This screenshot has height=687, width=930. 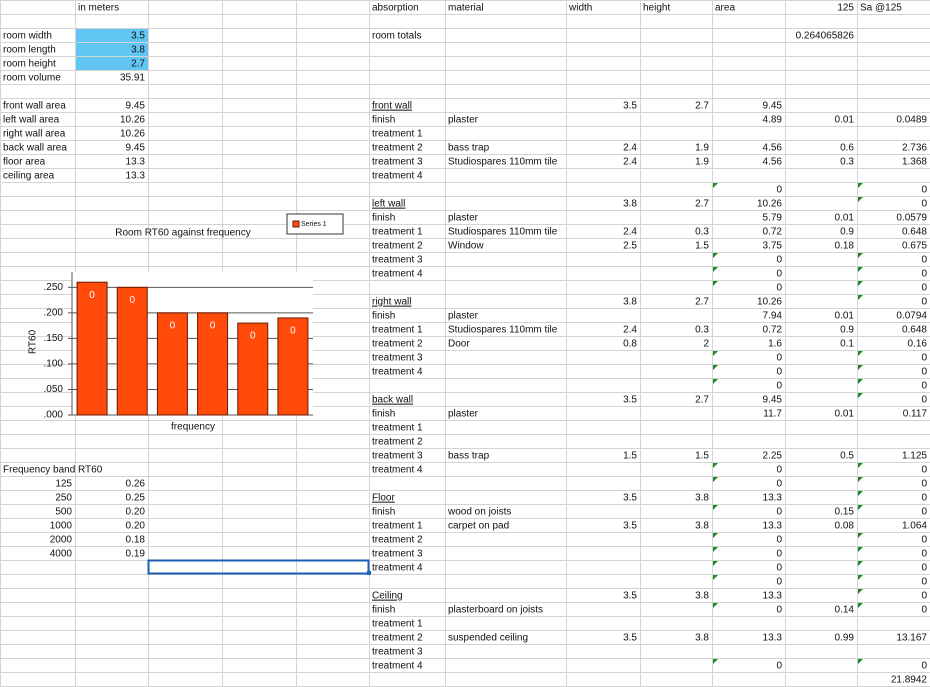 What do you see at coordinates (98, 8) in the screenshot?
I see `cell-text: in meters` at bounding box center [98, 8].